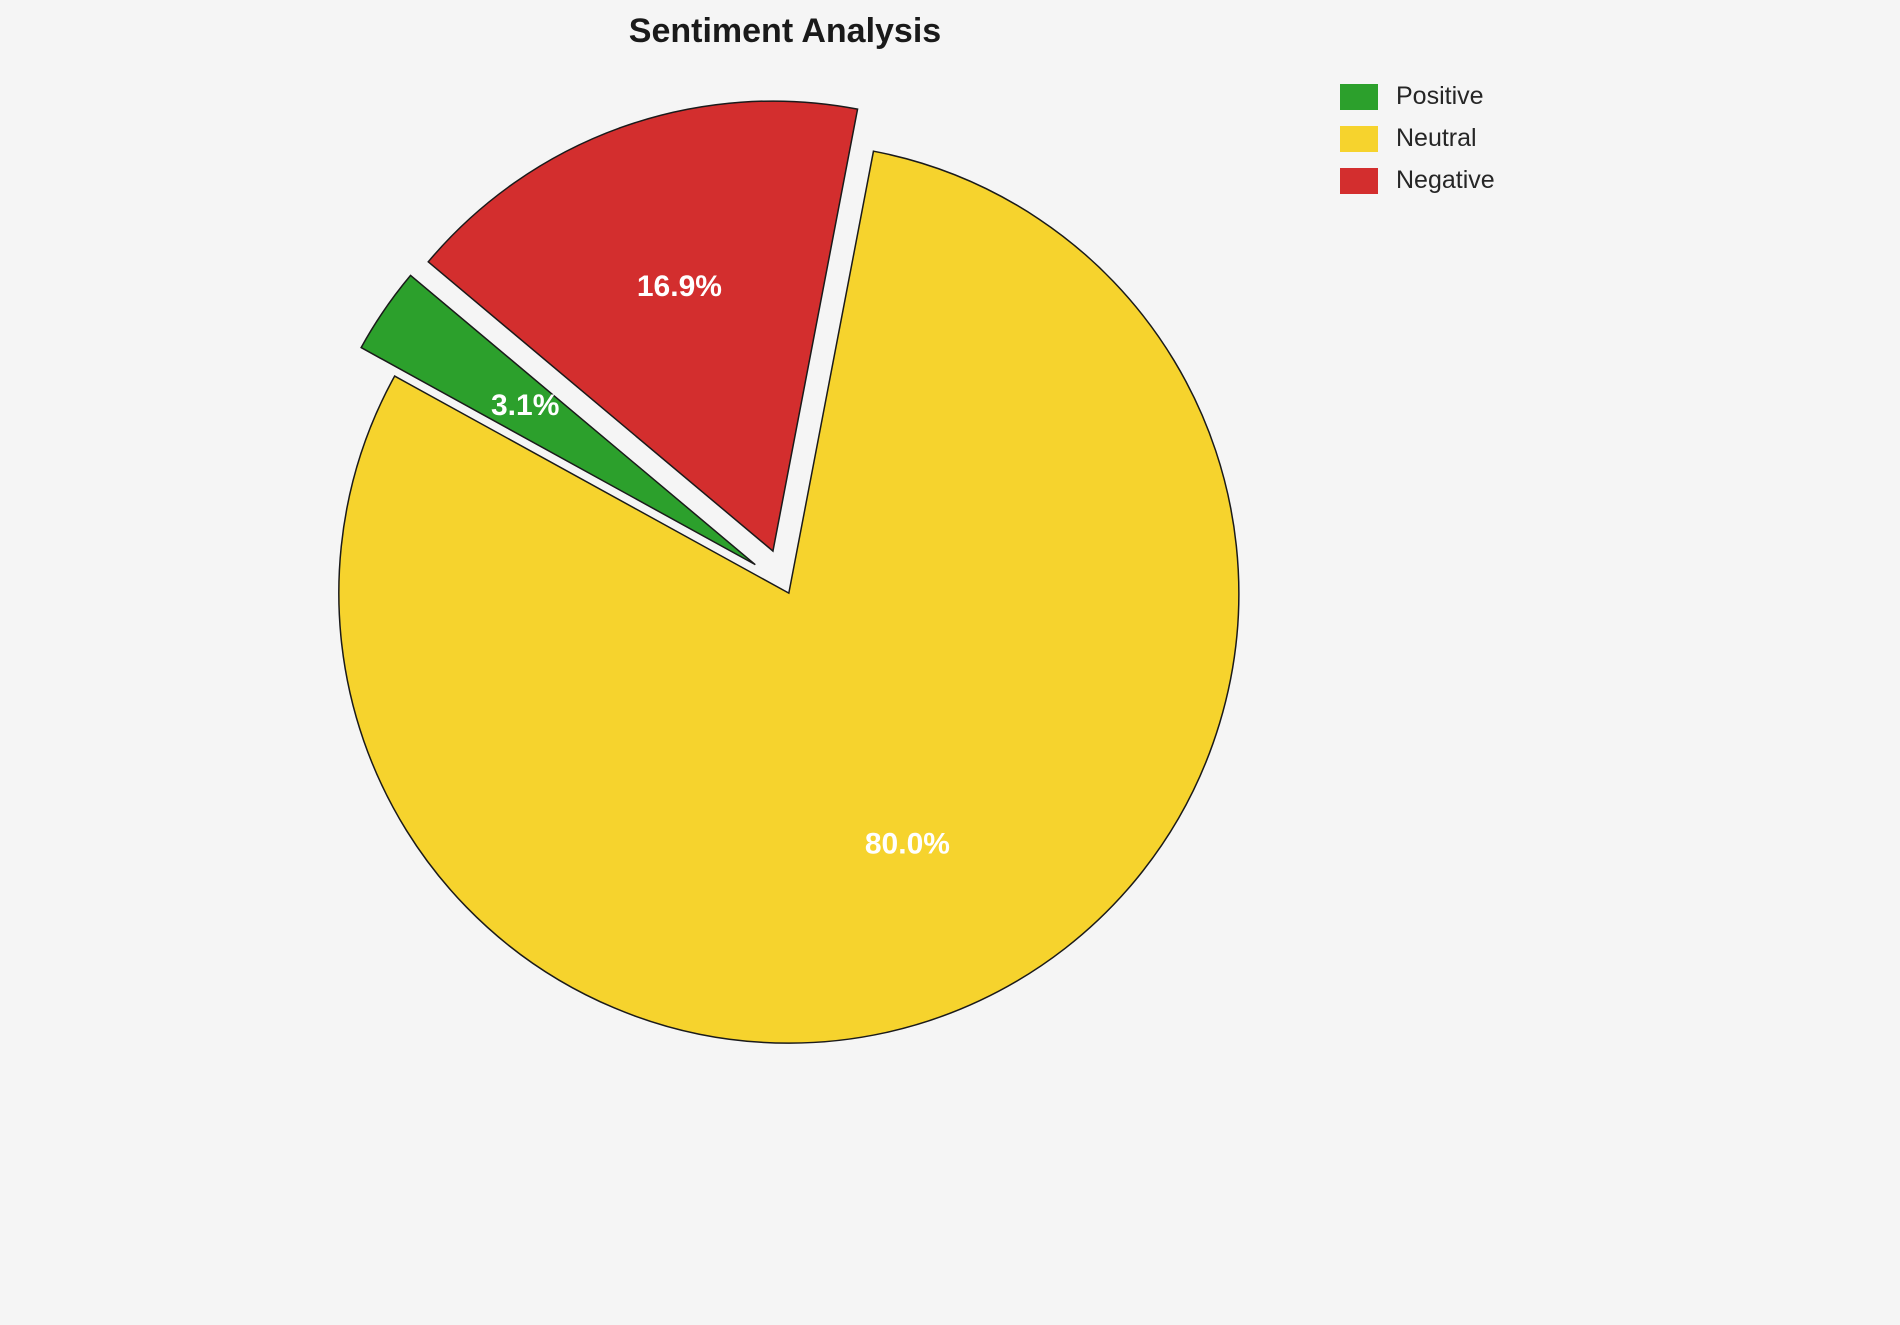 Image resolution: width=1900 pixels, height=1325 pixels. I want to click on chart-title: Sentiment Analysis, so click(785, 31).